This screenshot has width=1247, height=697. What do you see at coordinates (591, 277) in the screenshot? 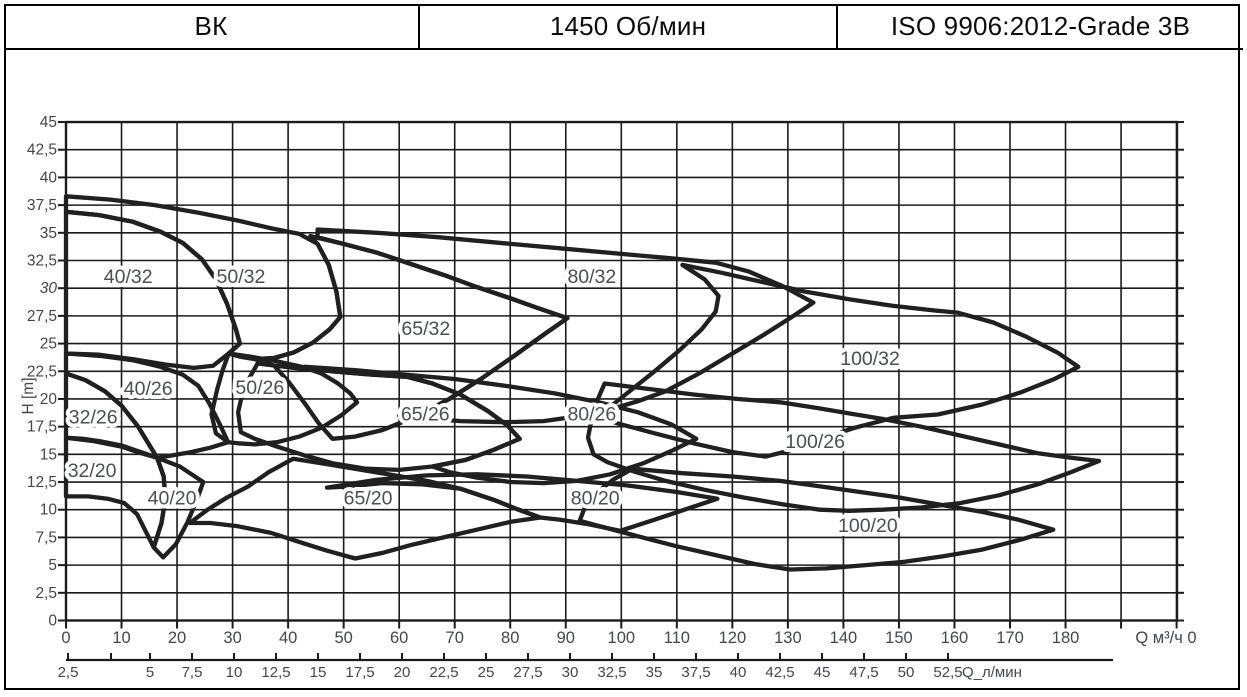
I see `label-80-32: 80/32` at bounding box center [591, 277].